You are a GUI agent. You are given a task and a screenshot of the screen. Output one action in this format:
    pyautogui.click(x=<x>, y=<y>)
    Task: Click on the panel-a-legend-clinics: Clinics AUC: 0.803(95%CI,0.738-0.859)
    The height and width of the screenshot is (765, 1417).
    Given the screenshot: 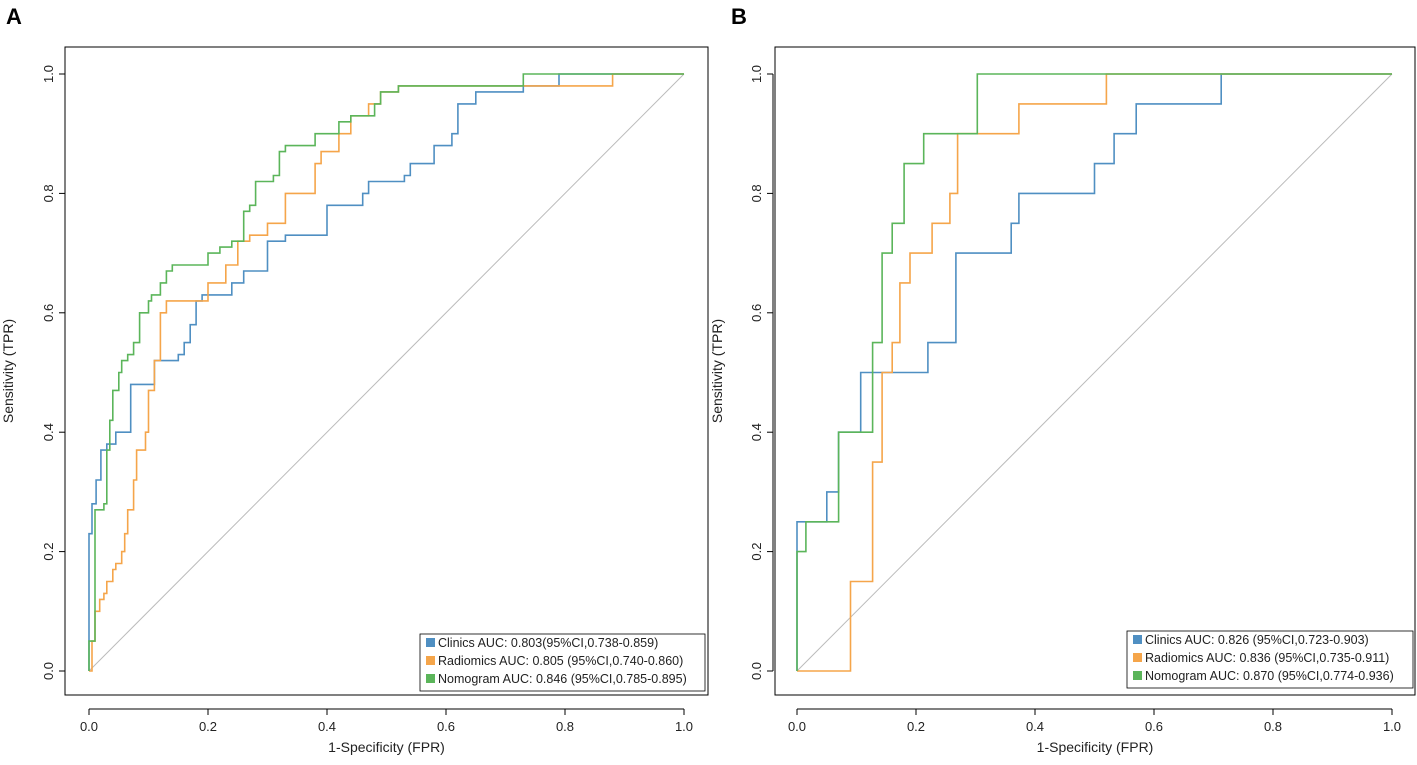 What is the action you would take?
    pyautogui.click(x=548, y=643)
    